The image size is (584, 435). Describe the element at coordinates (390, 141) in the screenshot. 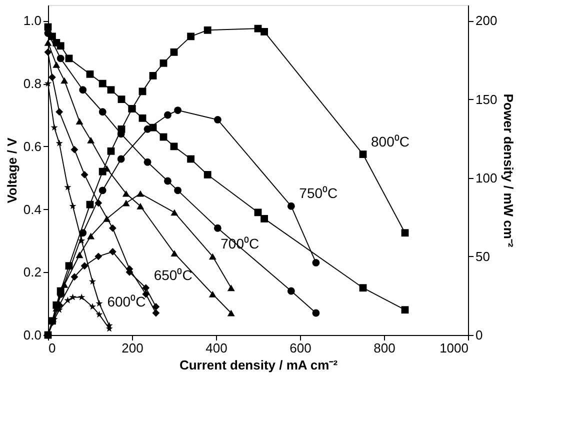

I see `annotation: 800⁰C` at that location.